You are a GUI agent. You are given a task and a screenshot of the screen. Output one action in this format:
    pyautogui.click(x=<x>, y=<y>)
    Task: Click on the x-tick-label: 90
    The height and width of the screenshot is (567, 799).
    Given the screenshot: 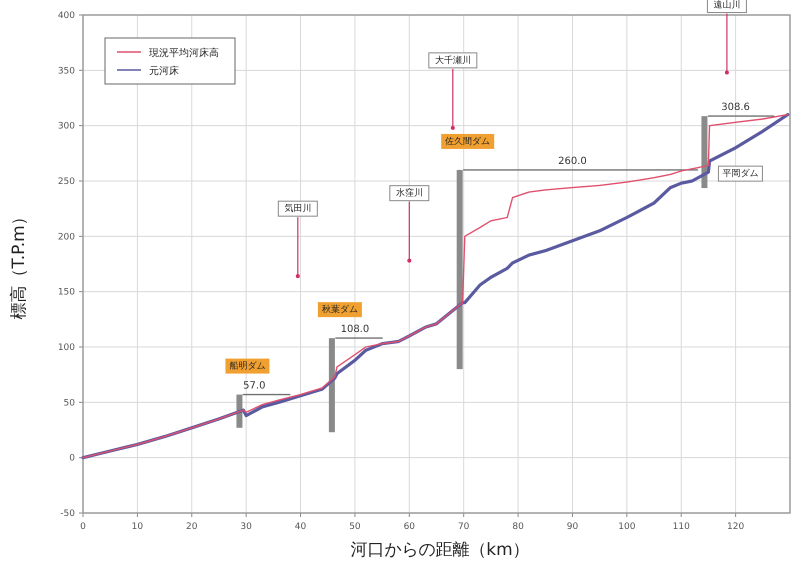 What is the action you would take?
    pyautogui.click(x=572, y=527)
    